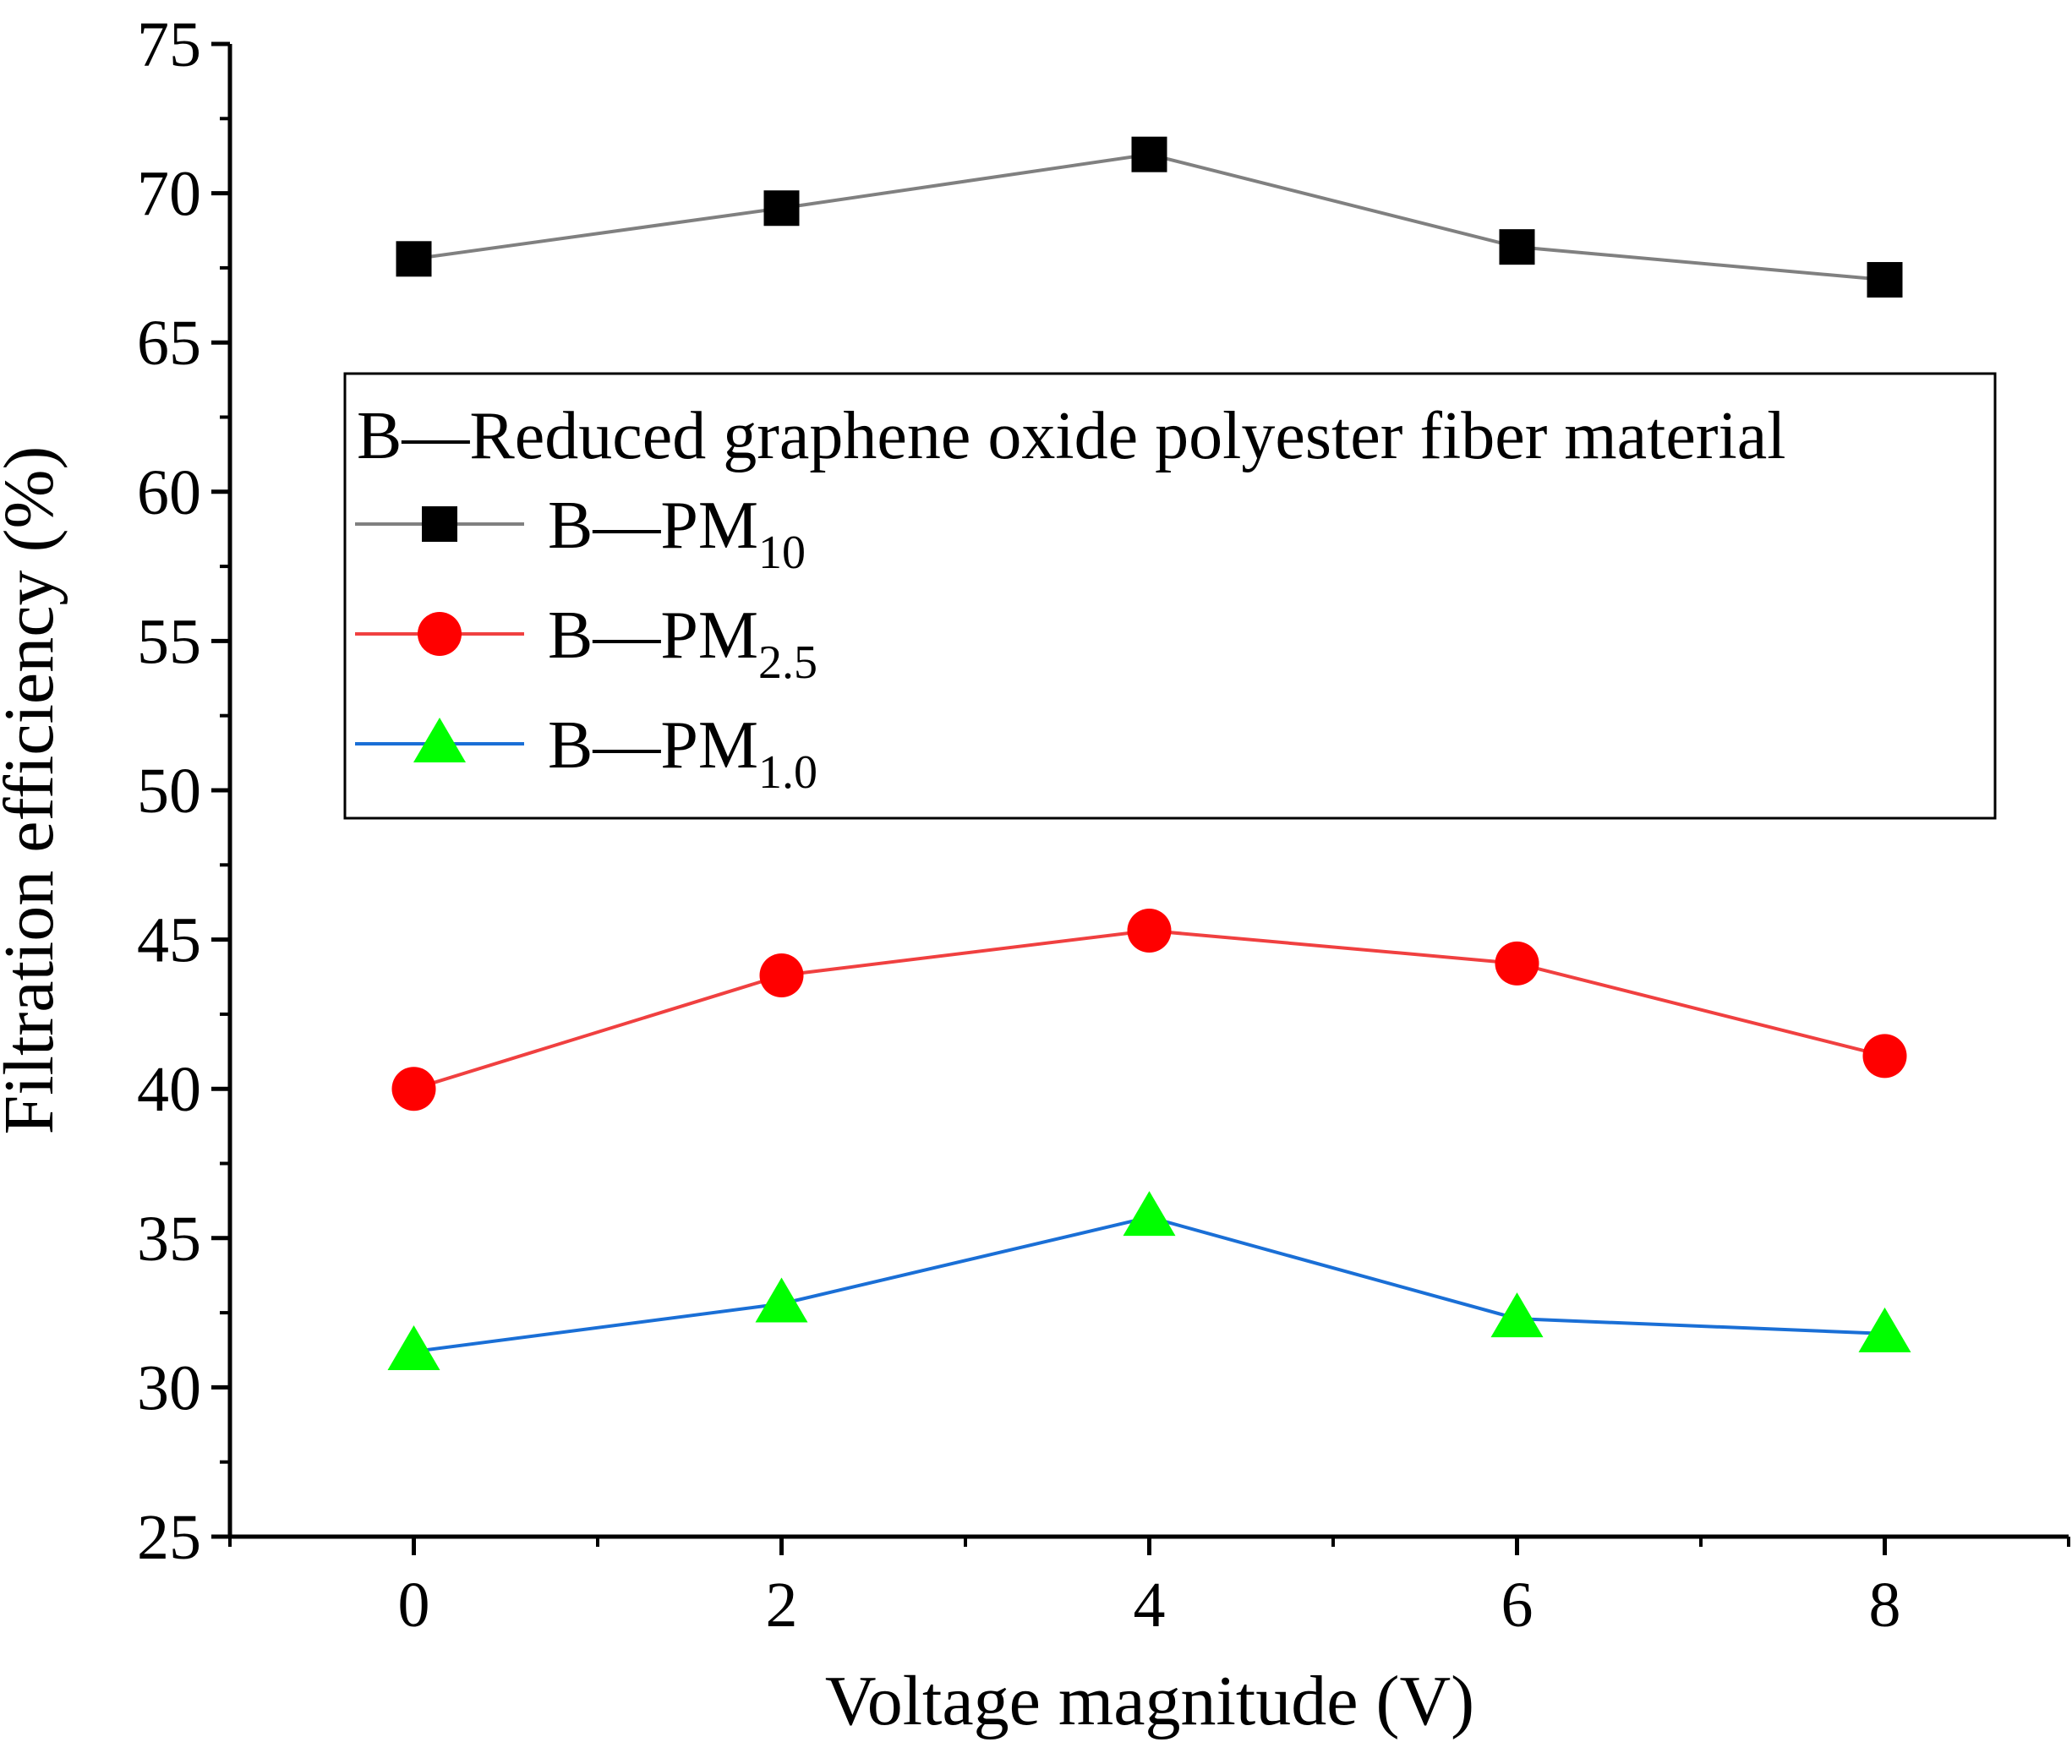  I want to click on legend-entry: B—PM10, so click(581, 534).